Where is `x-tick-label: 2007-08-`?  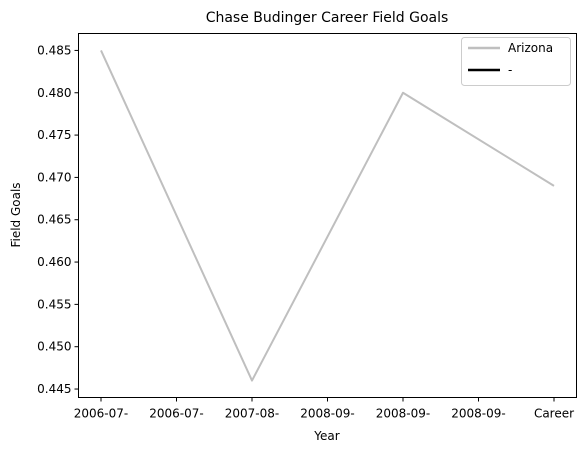 x-tick-label: 2007-08- is located at coordinates (252, 414).